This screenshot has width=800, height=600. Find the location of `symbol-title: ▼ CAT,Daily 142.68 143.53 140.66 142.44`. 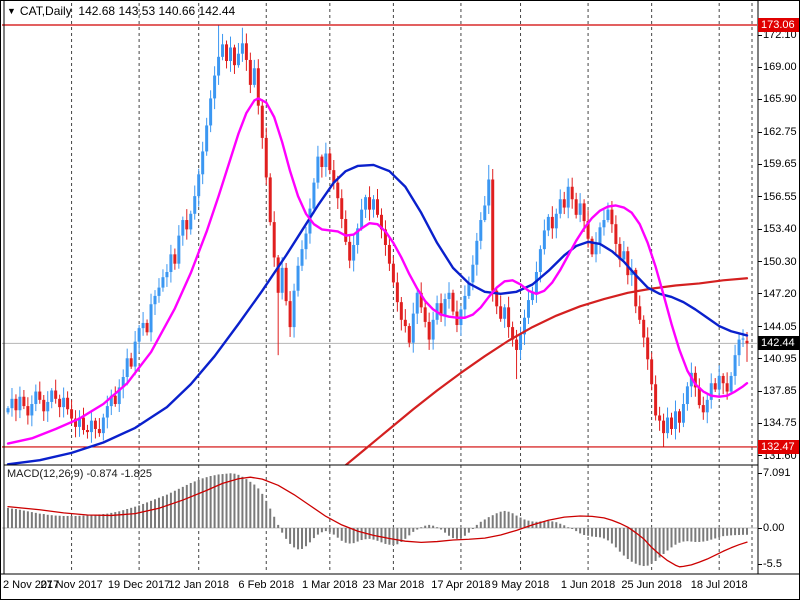

symbol-title: ▼ CAT,Daily 142.68 143.53 140.66 142.44 is located at coordinates (121, 11).